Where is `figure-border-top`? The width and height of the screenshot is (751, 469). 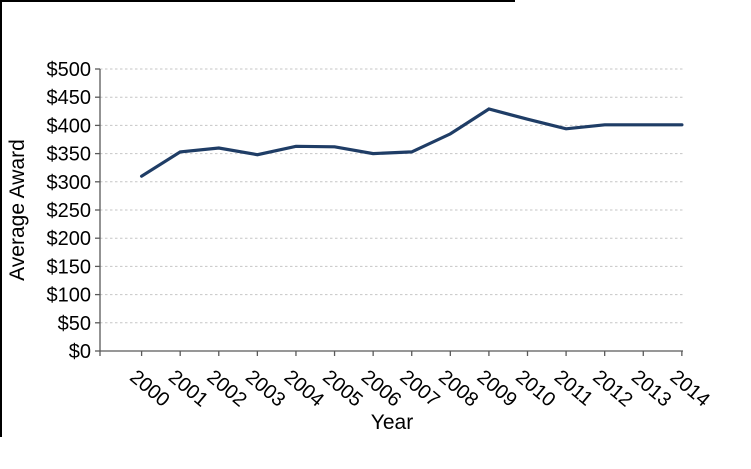 figure-border-top is located at coordinates (257, 1).